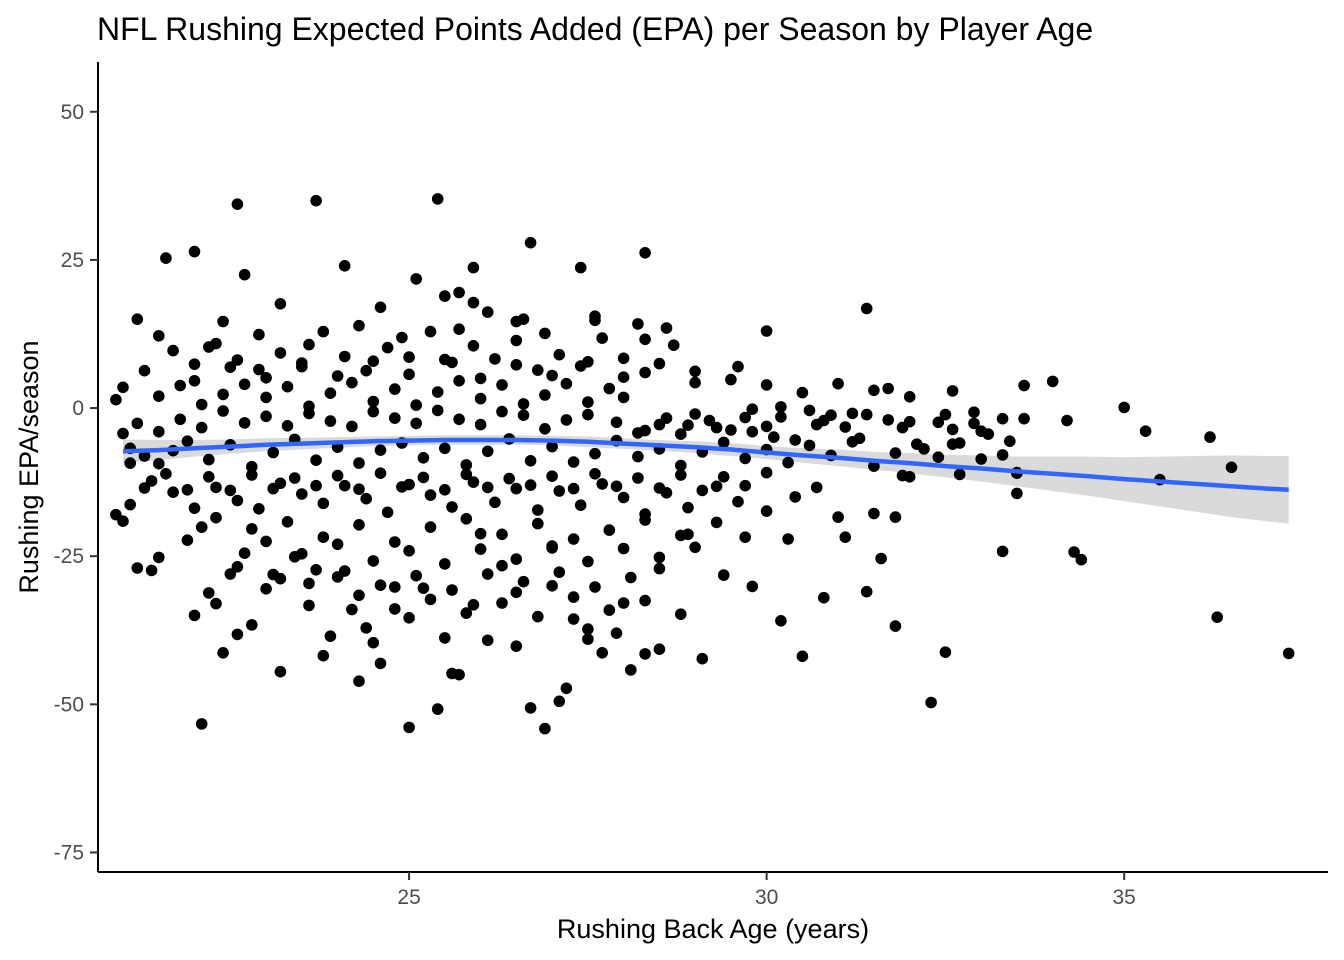  I want to click on smooth-line, so click(705, 465).